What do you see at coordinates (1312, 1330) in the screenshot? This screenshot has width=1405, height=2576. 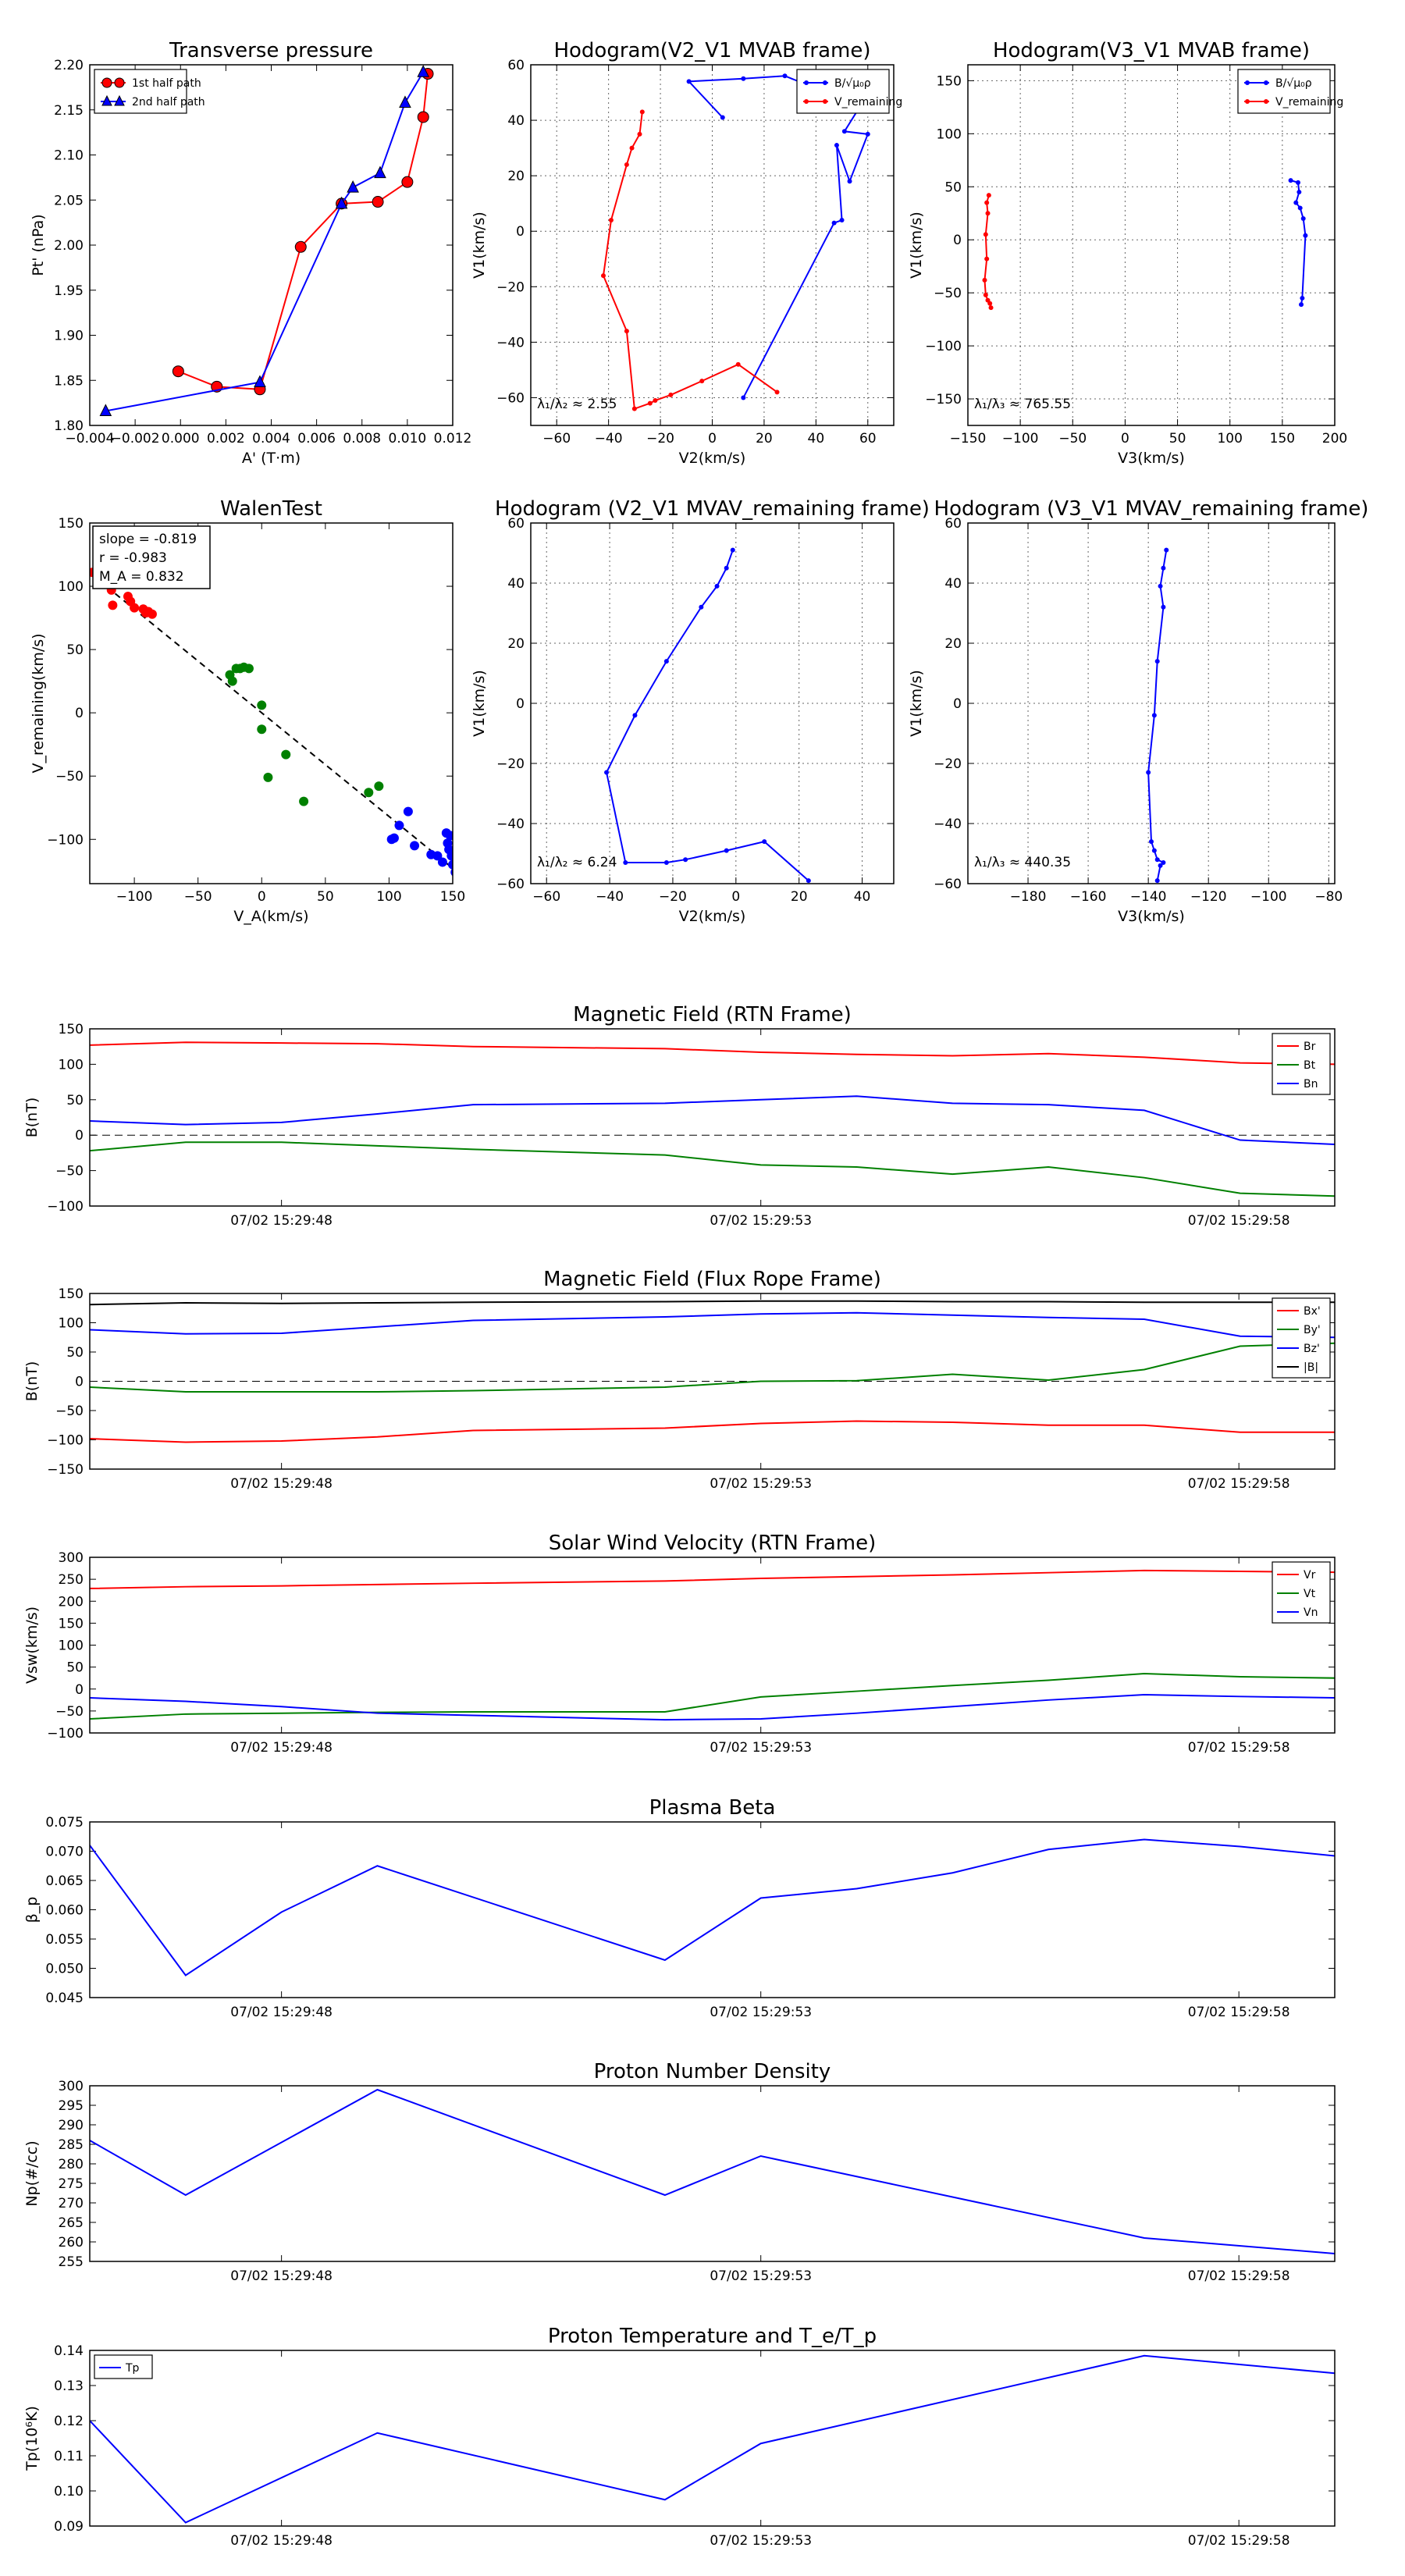 I see `legend-label: By'` at bounding box center [1312, 1330].